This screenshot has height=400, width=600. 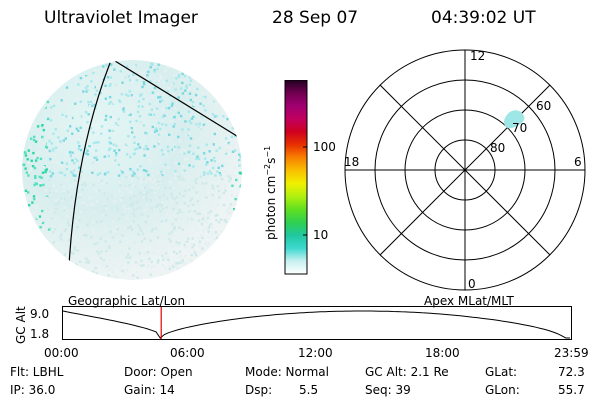 What do you see at coordinates (472, 284) in the screenshot?
I see `mlt-label-0: 0` at bounding box center [472, 284].